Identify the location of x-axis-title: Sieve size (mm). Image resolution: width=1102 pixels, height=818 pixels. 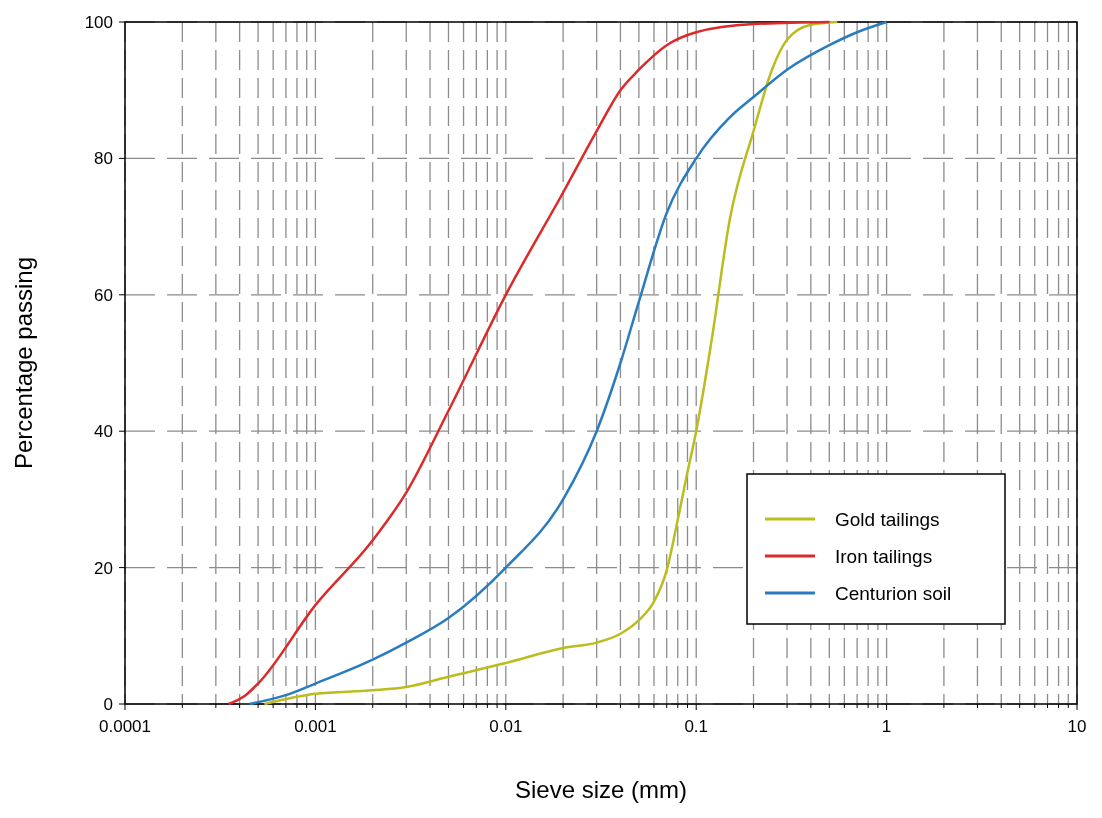
(601, 789).